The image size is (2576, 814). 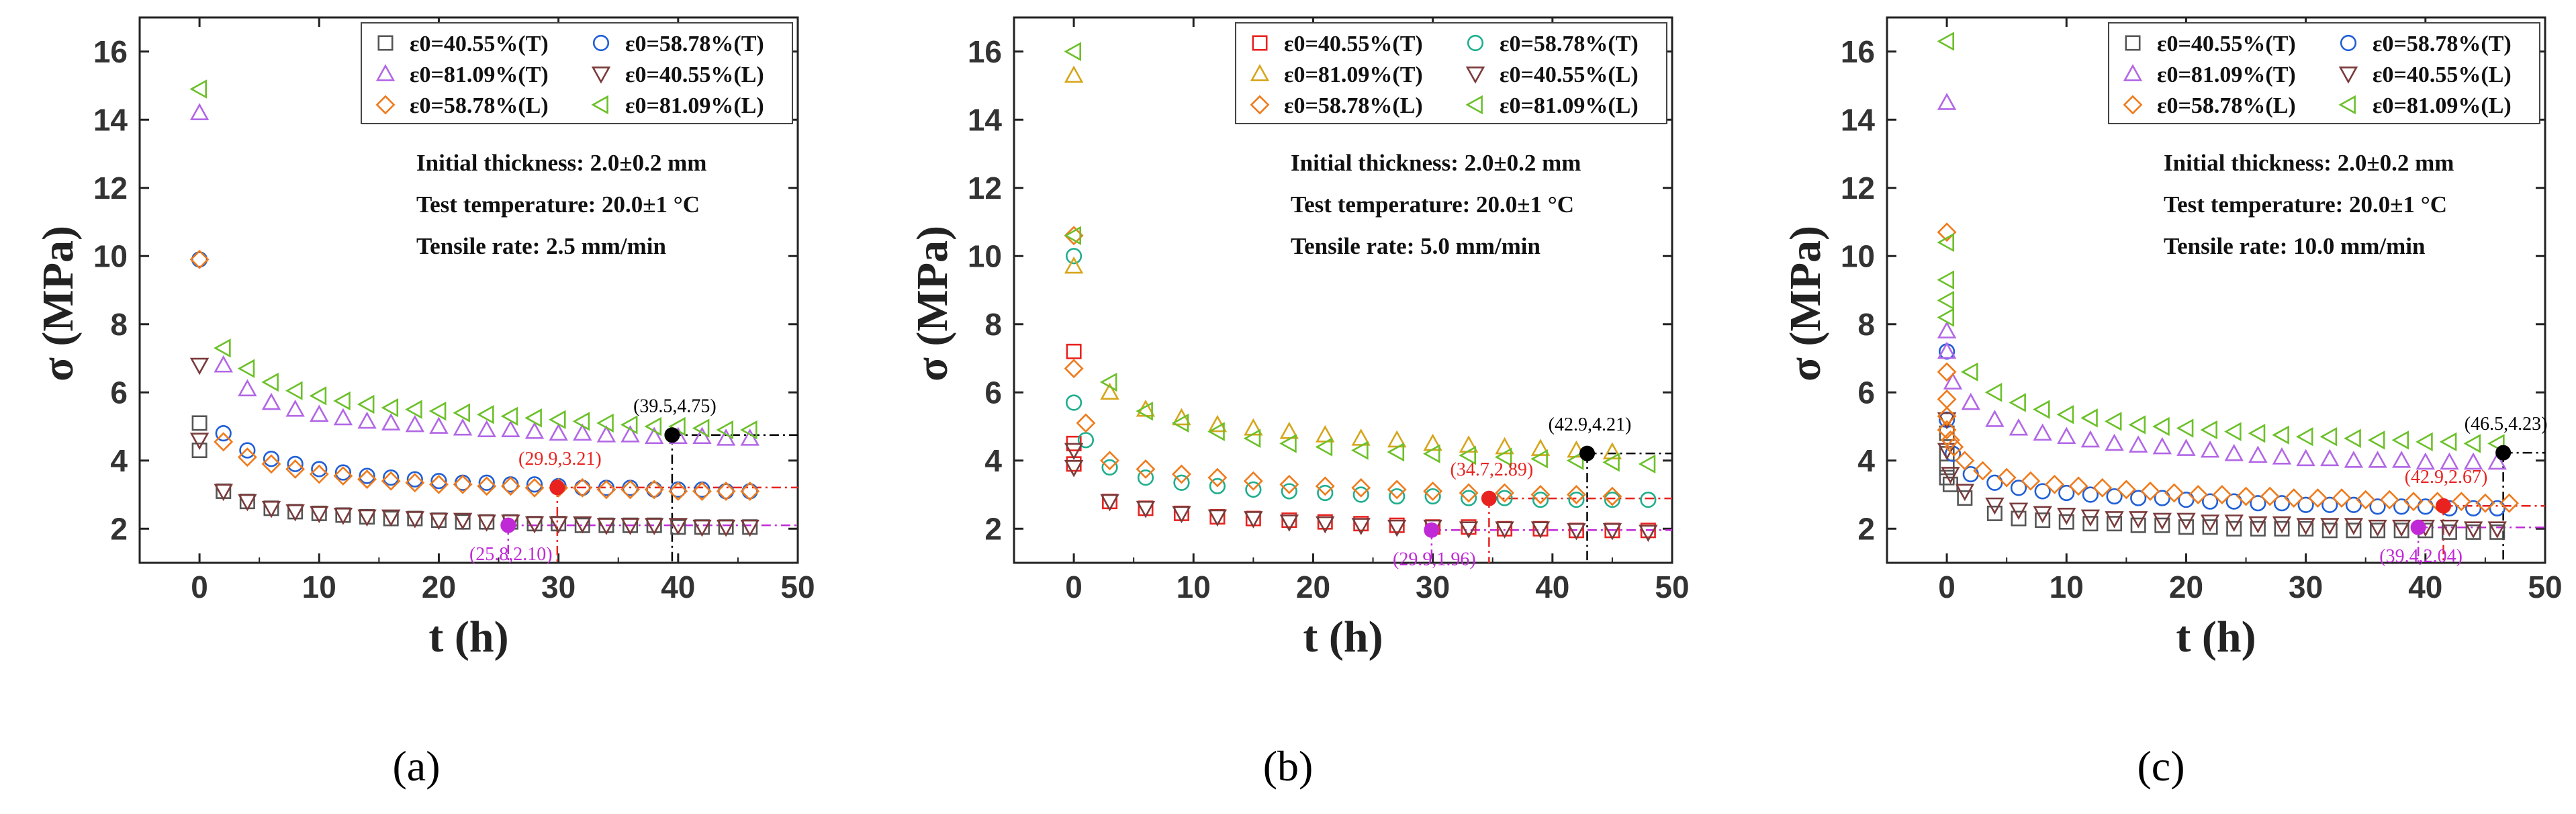 I want to click on legend-label: ε0=40.55%(T), so click(x=2226, y=44).